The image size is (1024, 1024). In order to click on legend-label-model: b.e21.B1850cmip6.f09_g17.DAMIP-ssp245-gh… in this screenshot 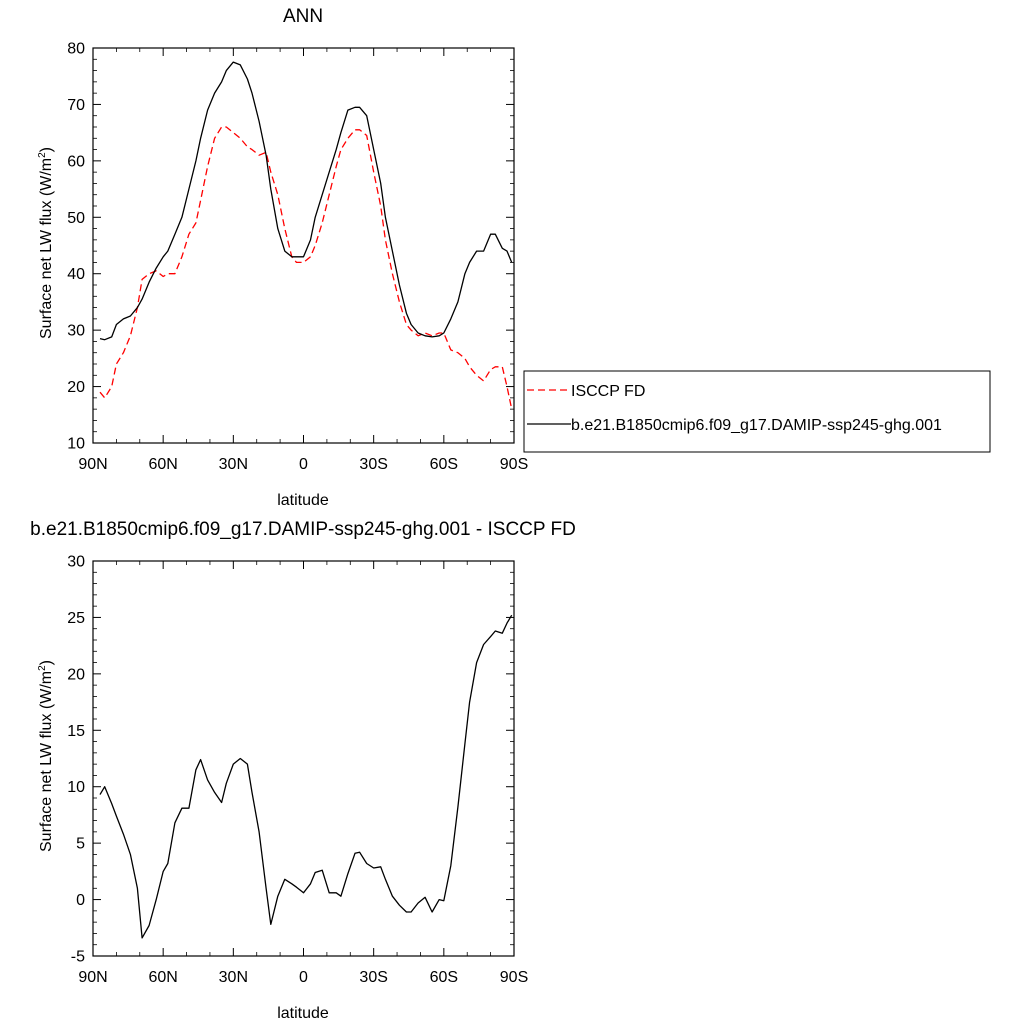, I will do `click(756, 425)`.